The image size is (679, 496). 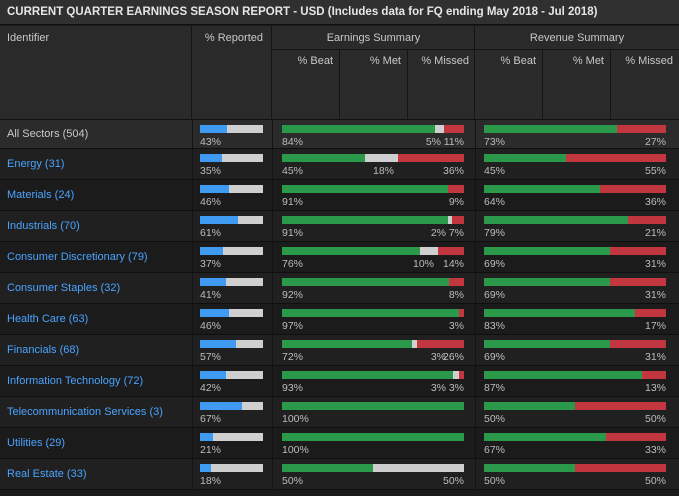 What do you see at coordinates (339, 319) in the screenshot?
I see `table-row: Health Care (63) 46% 97% 3% 83% 17%` at bounding box center [339, 319].